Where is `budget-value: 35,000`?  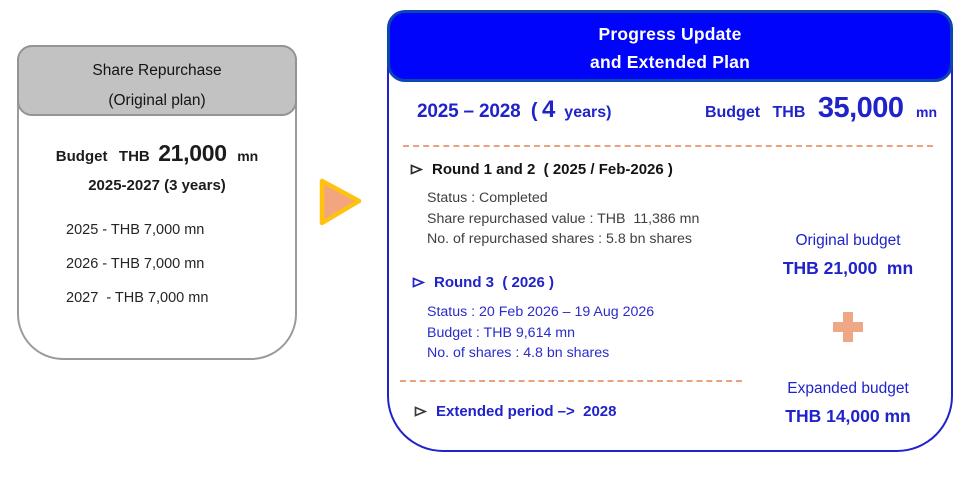
budget-value: 35,000 is located at coordinates (860, 108).